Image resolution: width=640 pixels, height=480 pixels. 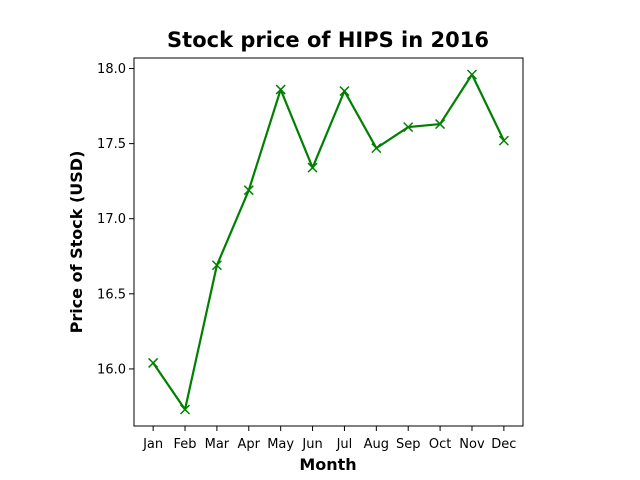 I want to click on x-tick-label: Sep, so click(x=408, y=444).